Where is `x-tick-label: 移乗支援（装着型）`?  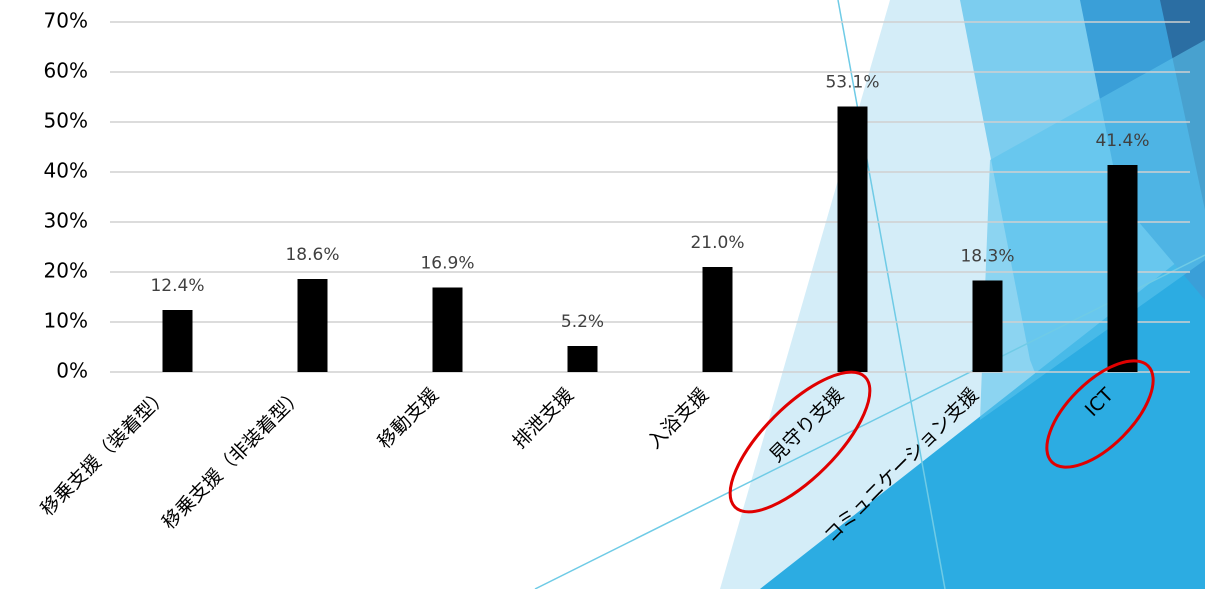
x-tick-label: 移乗支援（装着型） is located at coordinates (104, 452).